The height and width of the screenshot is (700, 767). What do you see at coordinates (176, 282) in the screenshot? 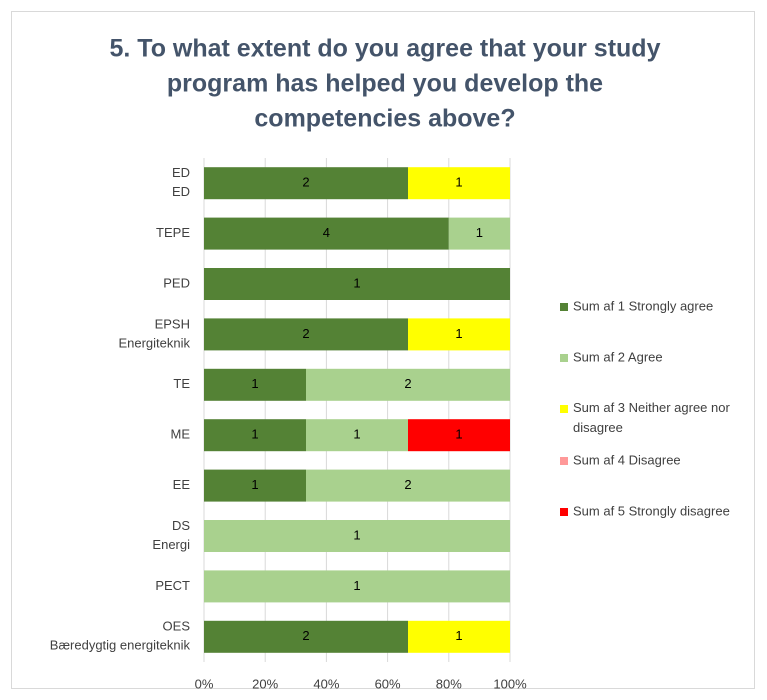
I see `y-tick-label: PED` at bounding box center [176, 282].